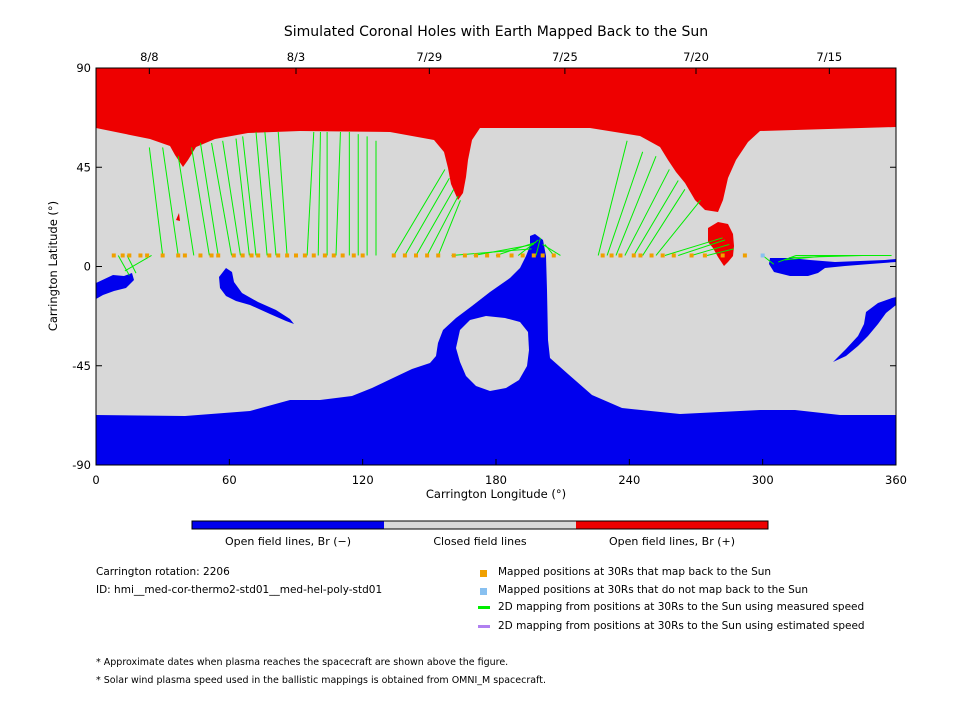 Image resolution: width=960 pixels, height=720 pixels. I want to click on colorbar-label: Open field lines, Br (−), so click(288, 541).